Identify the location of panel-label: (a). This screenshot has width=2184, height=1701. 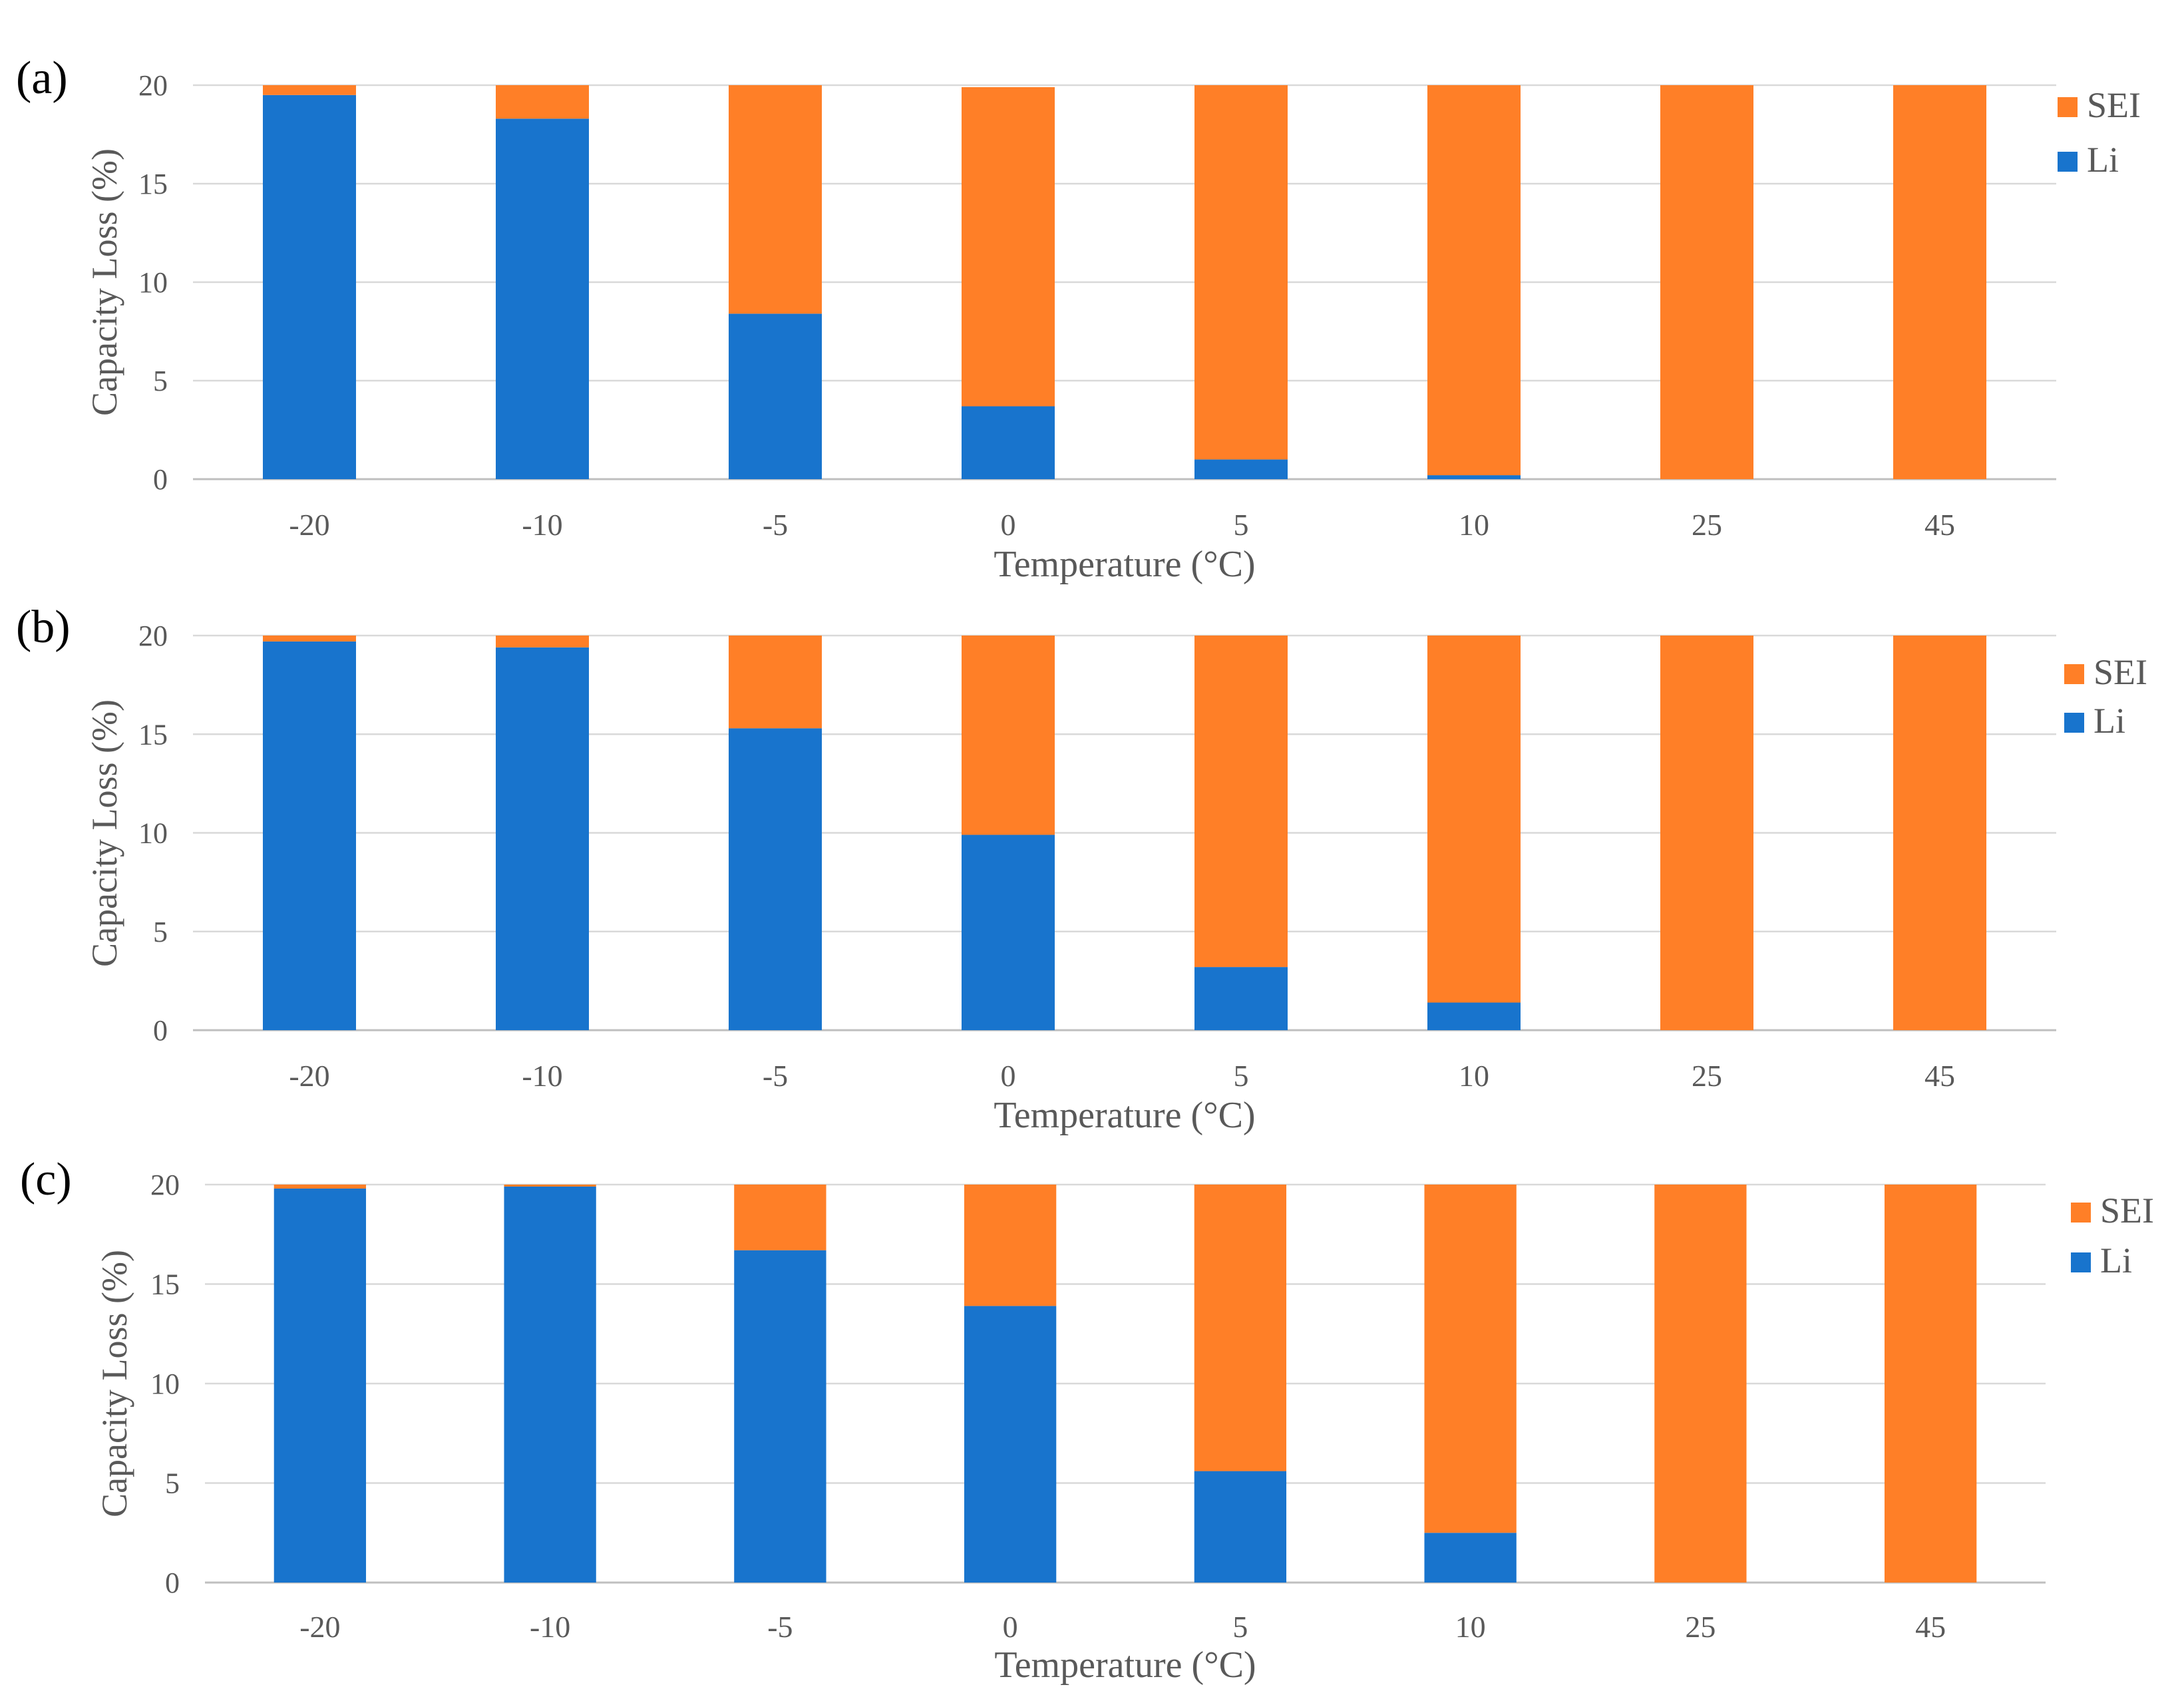
(42, 78).